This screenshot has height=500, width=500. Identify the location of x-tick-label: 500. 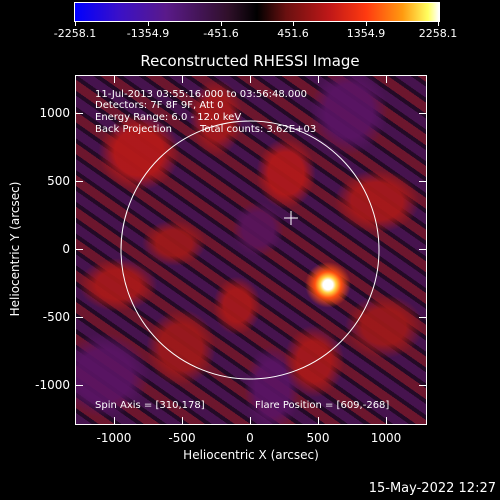
(318, 438).